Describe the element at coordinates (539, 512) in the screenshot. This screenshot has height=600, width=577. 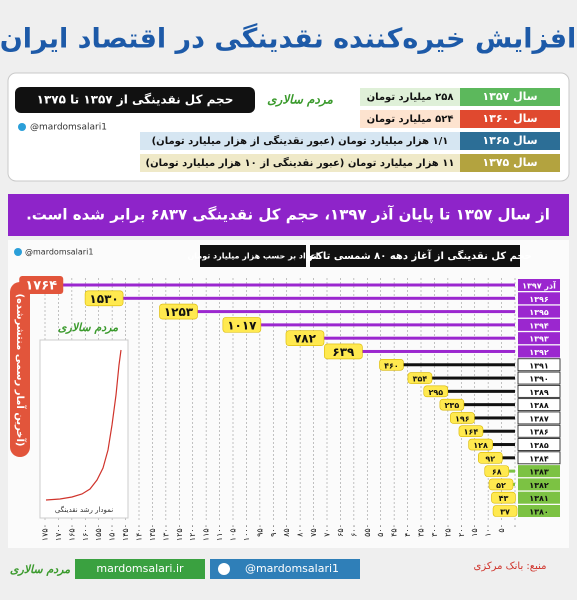
I see `category-label: ۱۳۸۰` at that location.